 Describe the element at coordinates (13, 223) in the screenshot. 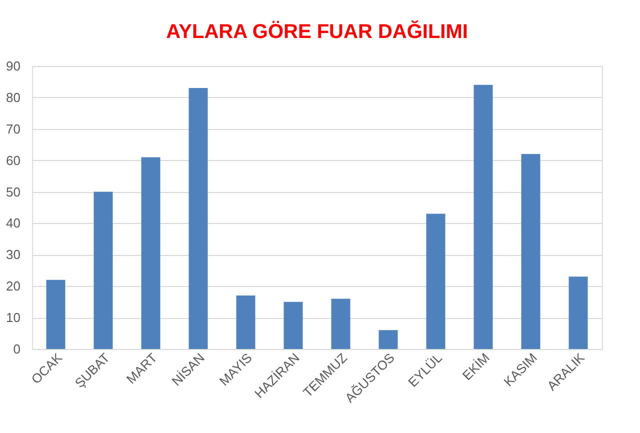

I see `y-tick-label: 40` at that location.